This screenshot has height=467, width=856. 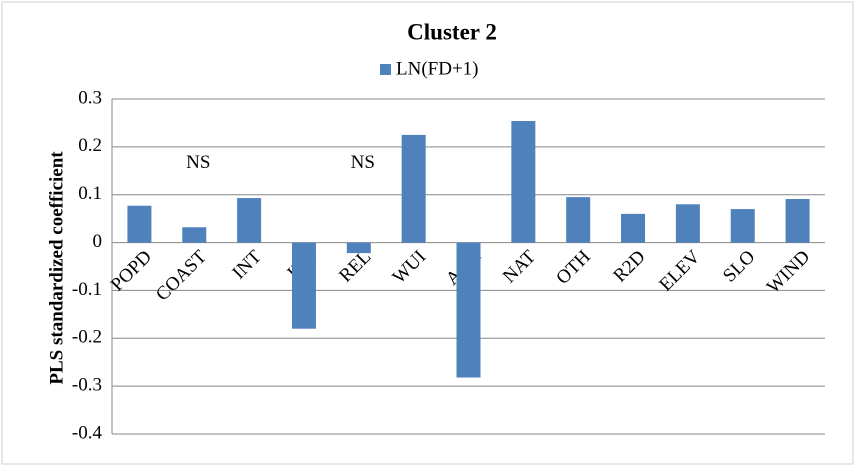 I want to click on chart-title: Cluster 2, so click(x=452, y=31).